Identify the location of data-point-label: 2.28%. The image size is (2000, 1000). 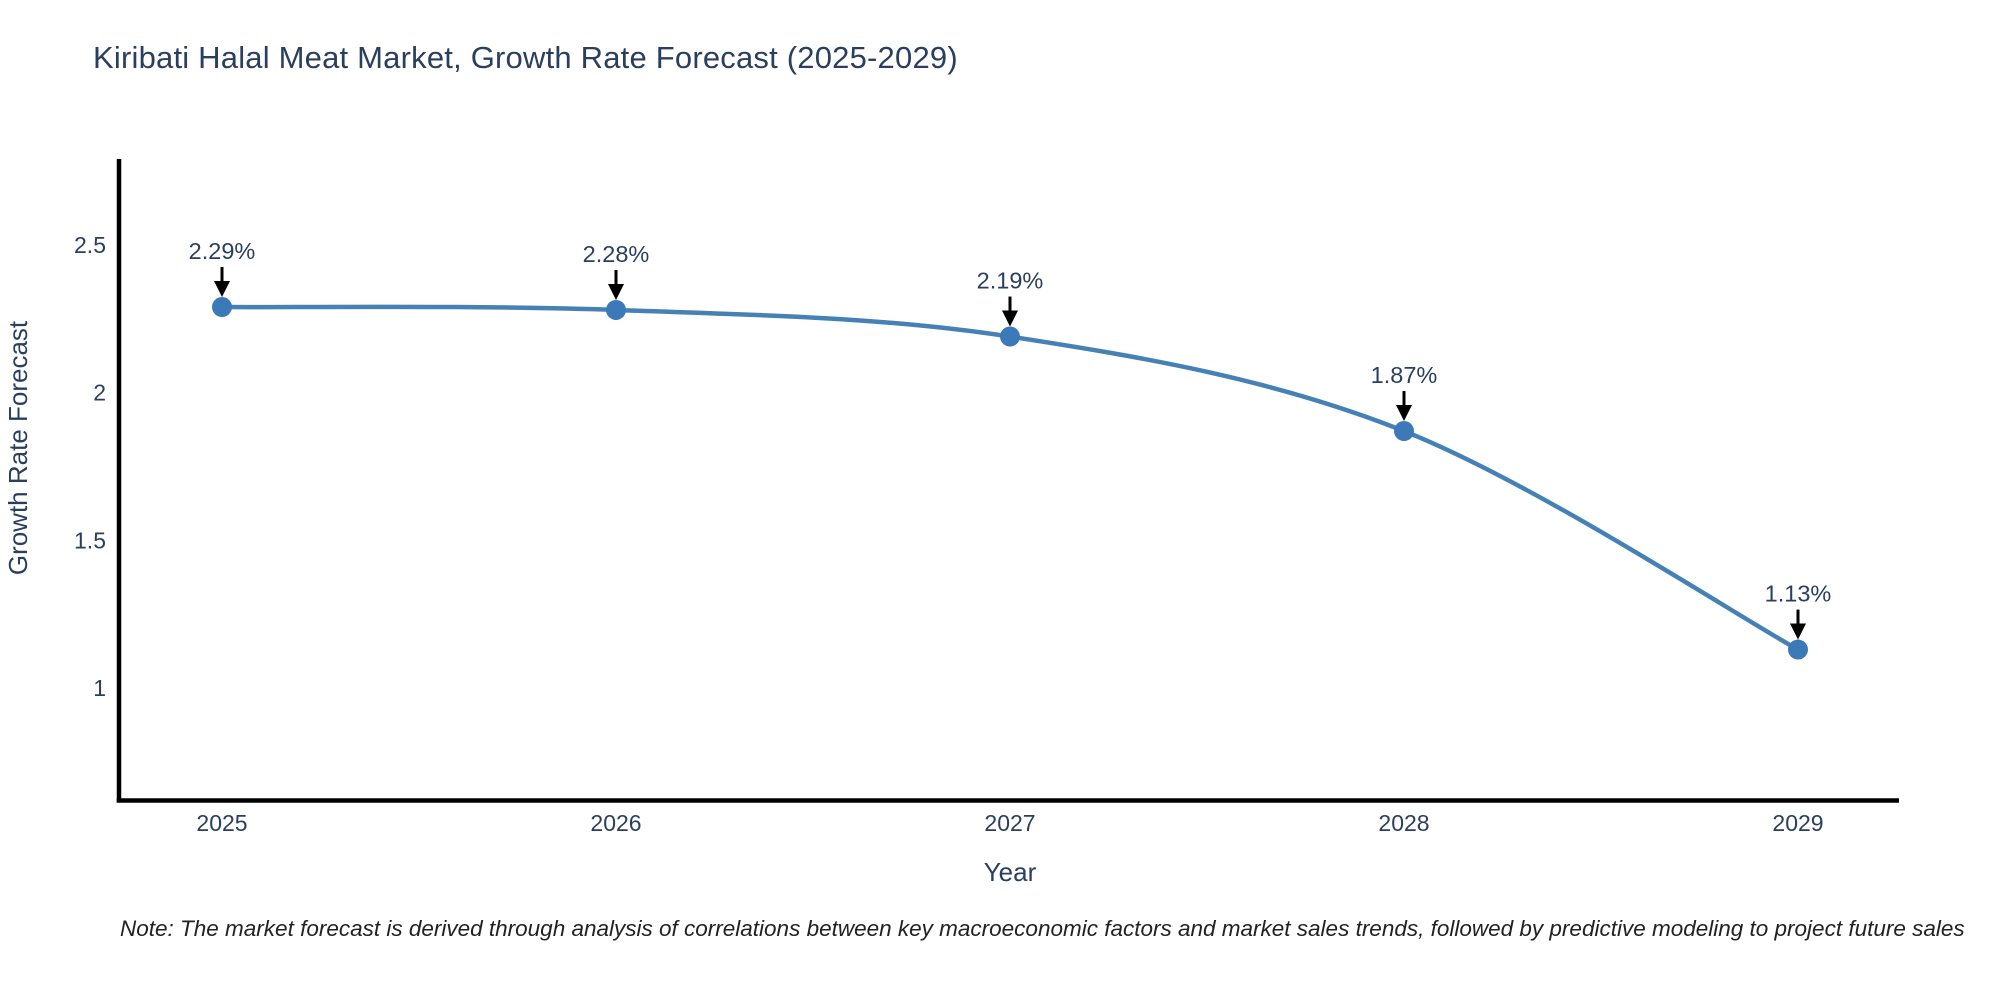
(616, 254).